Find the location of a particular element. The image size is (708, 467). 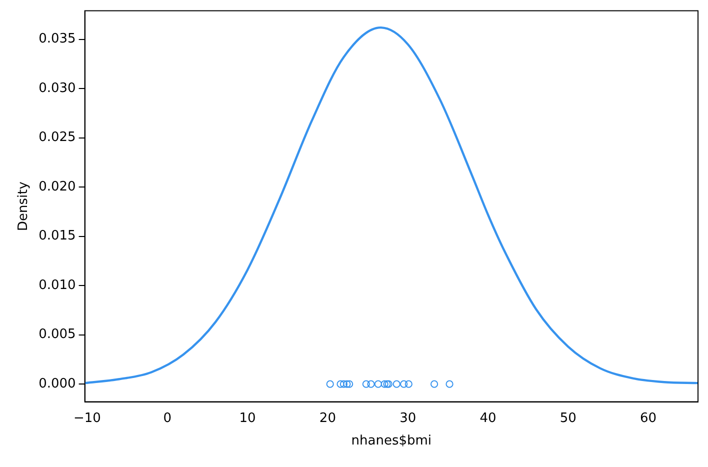

y-tick-label: 0.035 is located at coordinates (57, 39).